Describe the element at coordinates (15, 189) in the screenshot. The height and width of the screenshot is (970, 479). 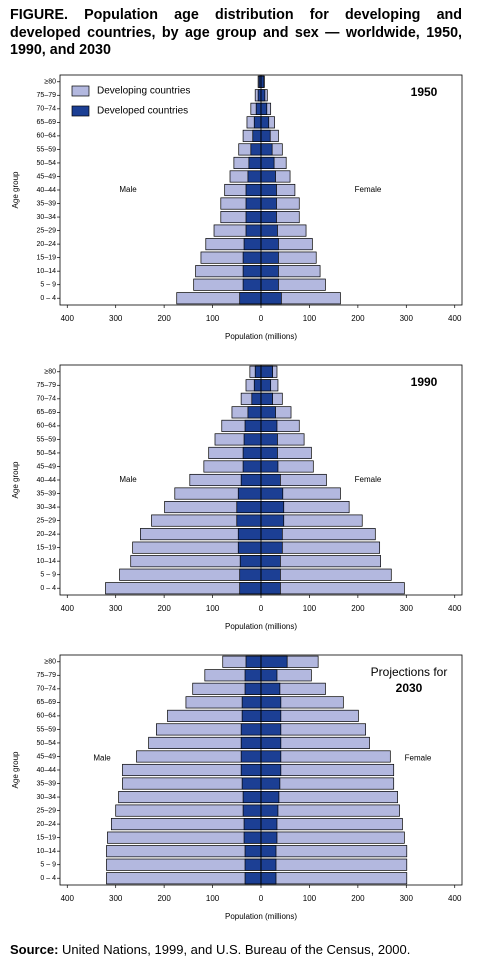
I see `y-axis-label: Age group` at that location.